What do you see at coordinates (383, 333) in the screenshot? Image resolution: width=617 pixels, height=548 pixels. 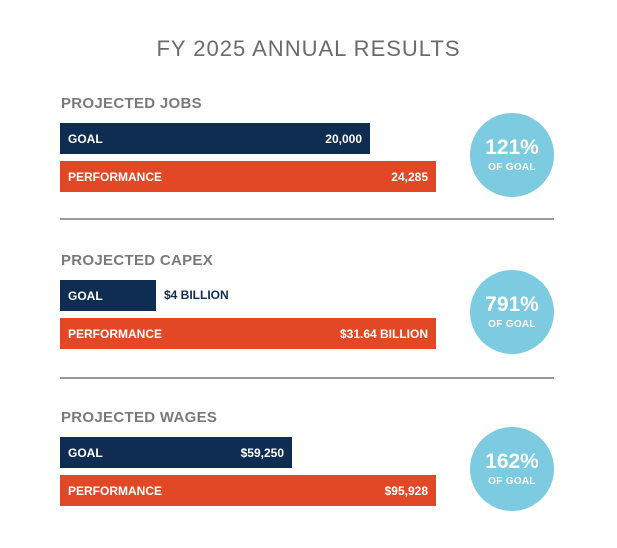 I see `performance-value: $31.64 BILLION` at bounding box center [383, 333].